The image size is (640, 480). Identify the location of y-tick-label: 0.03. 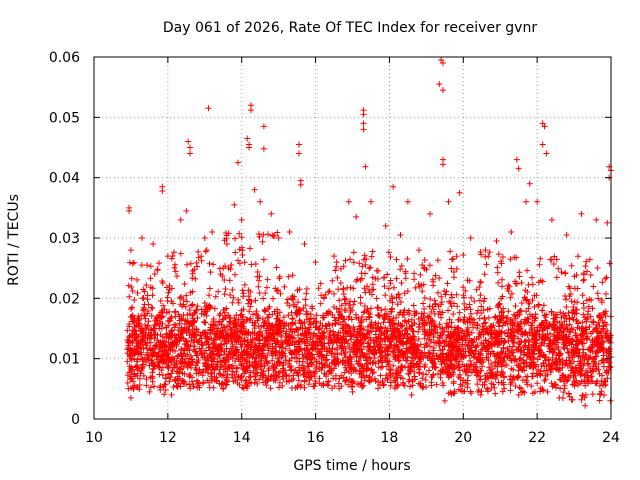
(64, 239).